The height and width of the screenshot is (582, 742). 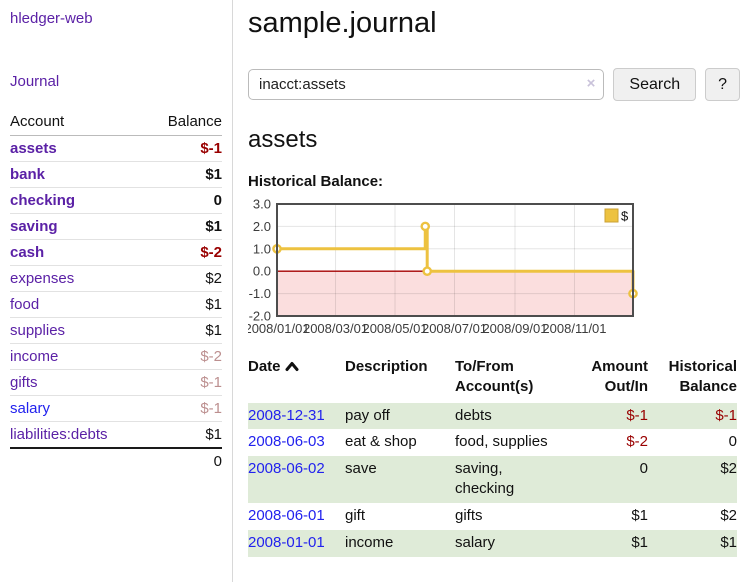 I want to click on account-row-cash: cash $-2, so click(x=116, y=252).